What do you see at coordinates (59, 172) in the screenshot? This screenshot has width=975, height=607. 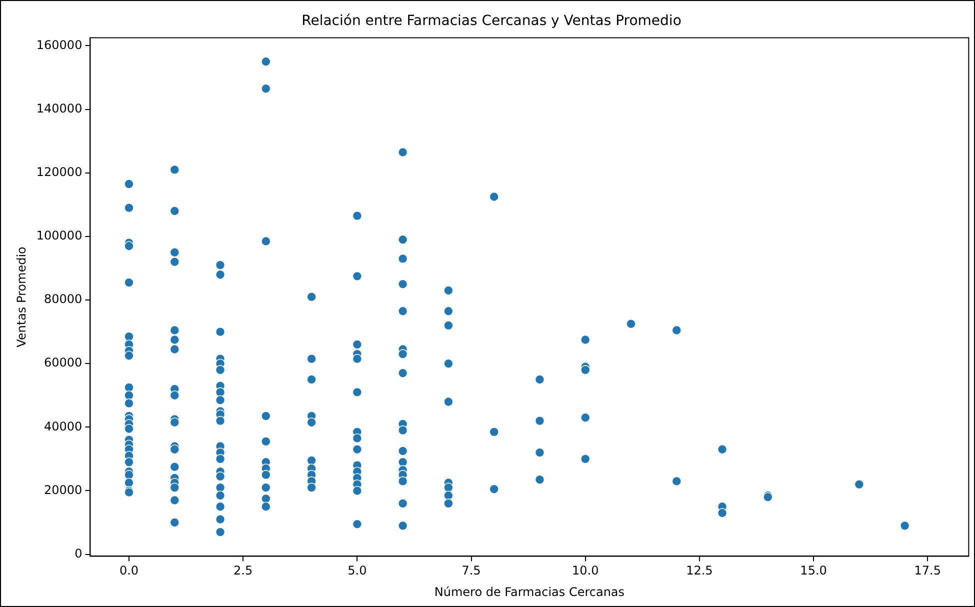 I see `y-tick-label: 120000` at bounding box center [59, 172].